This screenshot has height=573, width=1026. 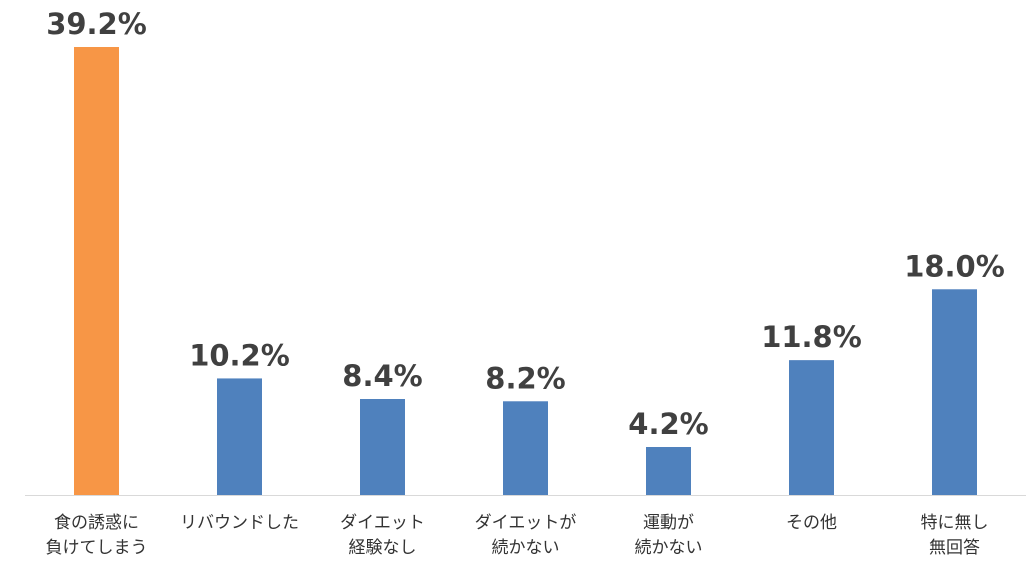 I want to click on value-label-3: 8.4%, so click(x=382, y=376).